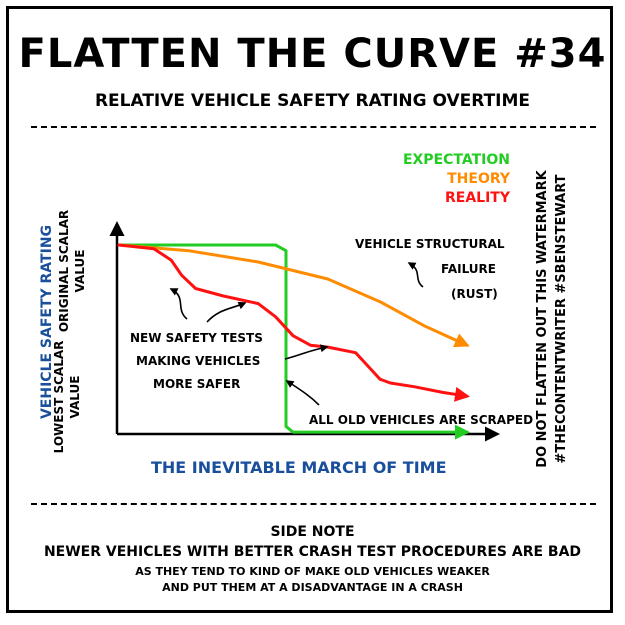 This screenshot has width=625, height=625. I want to click on annotation-rust: (RUST), so click(474, 294).